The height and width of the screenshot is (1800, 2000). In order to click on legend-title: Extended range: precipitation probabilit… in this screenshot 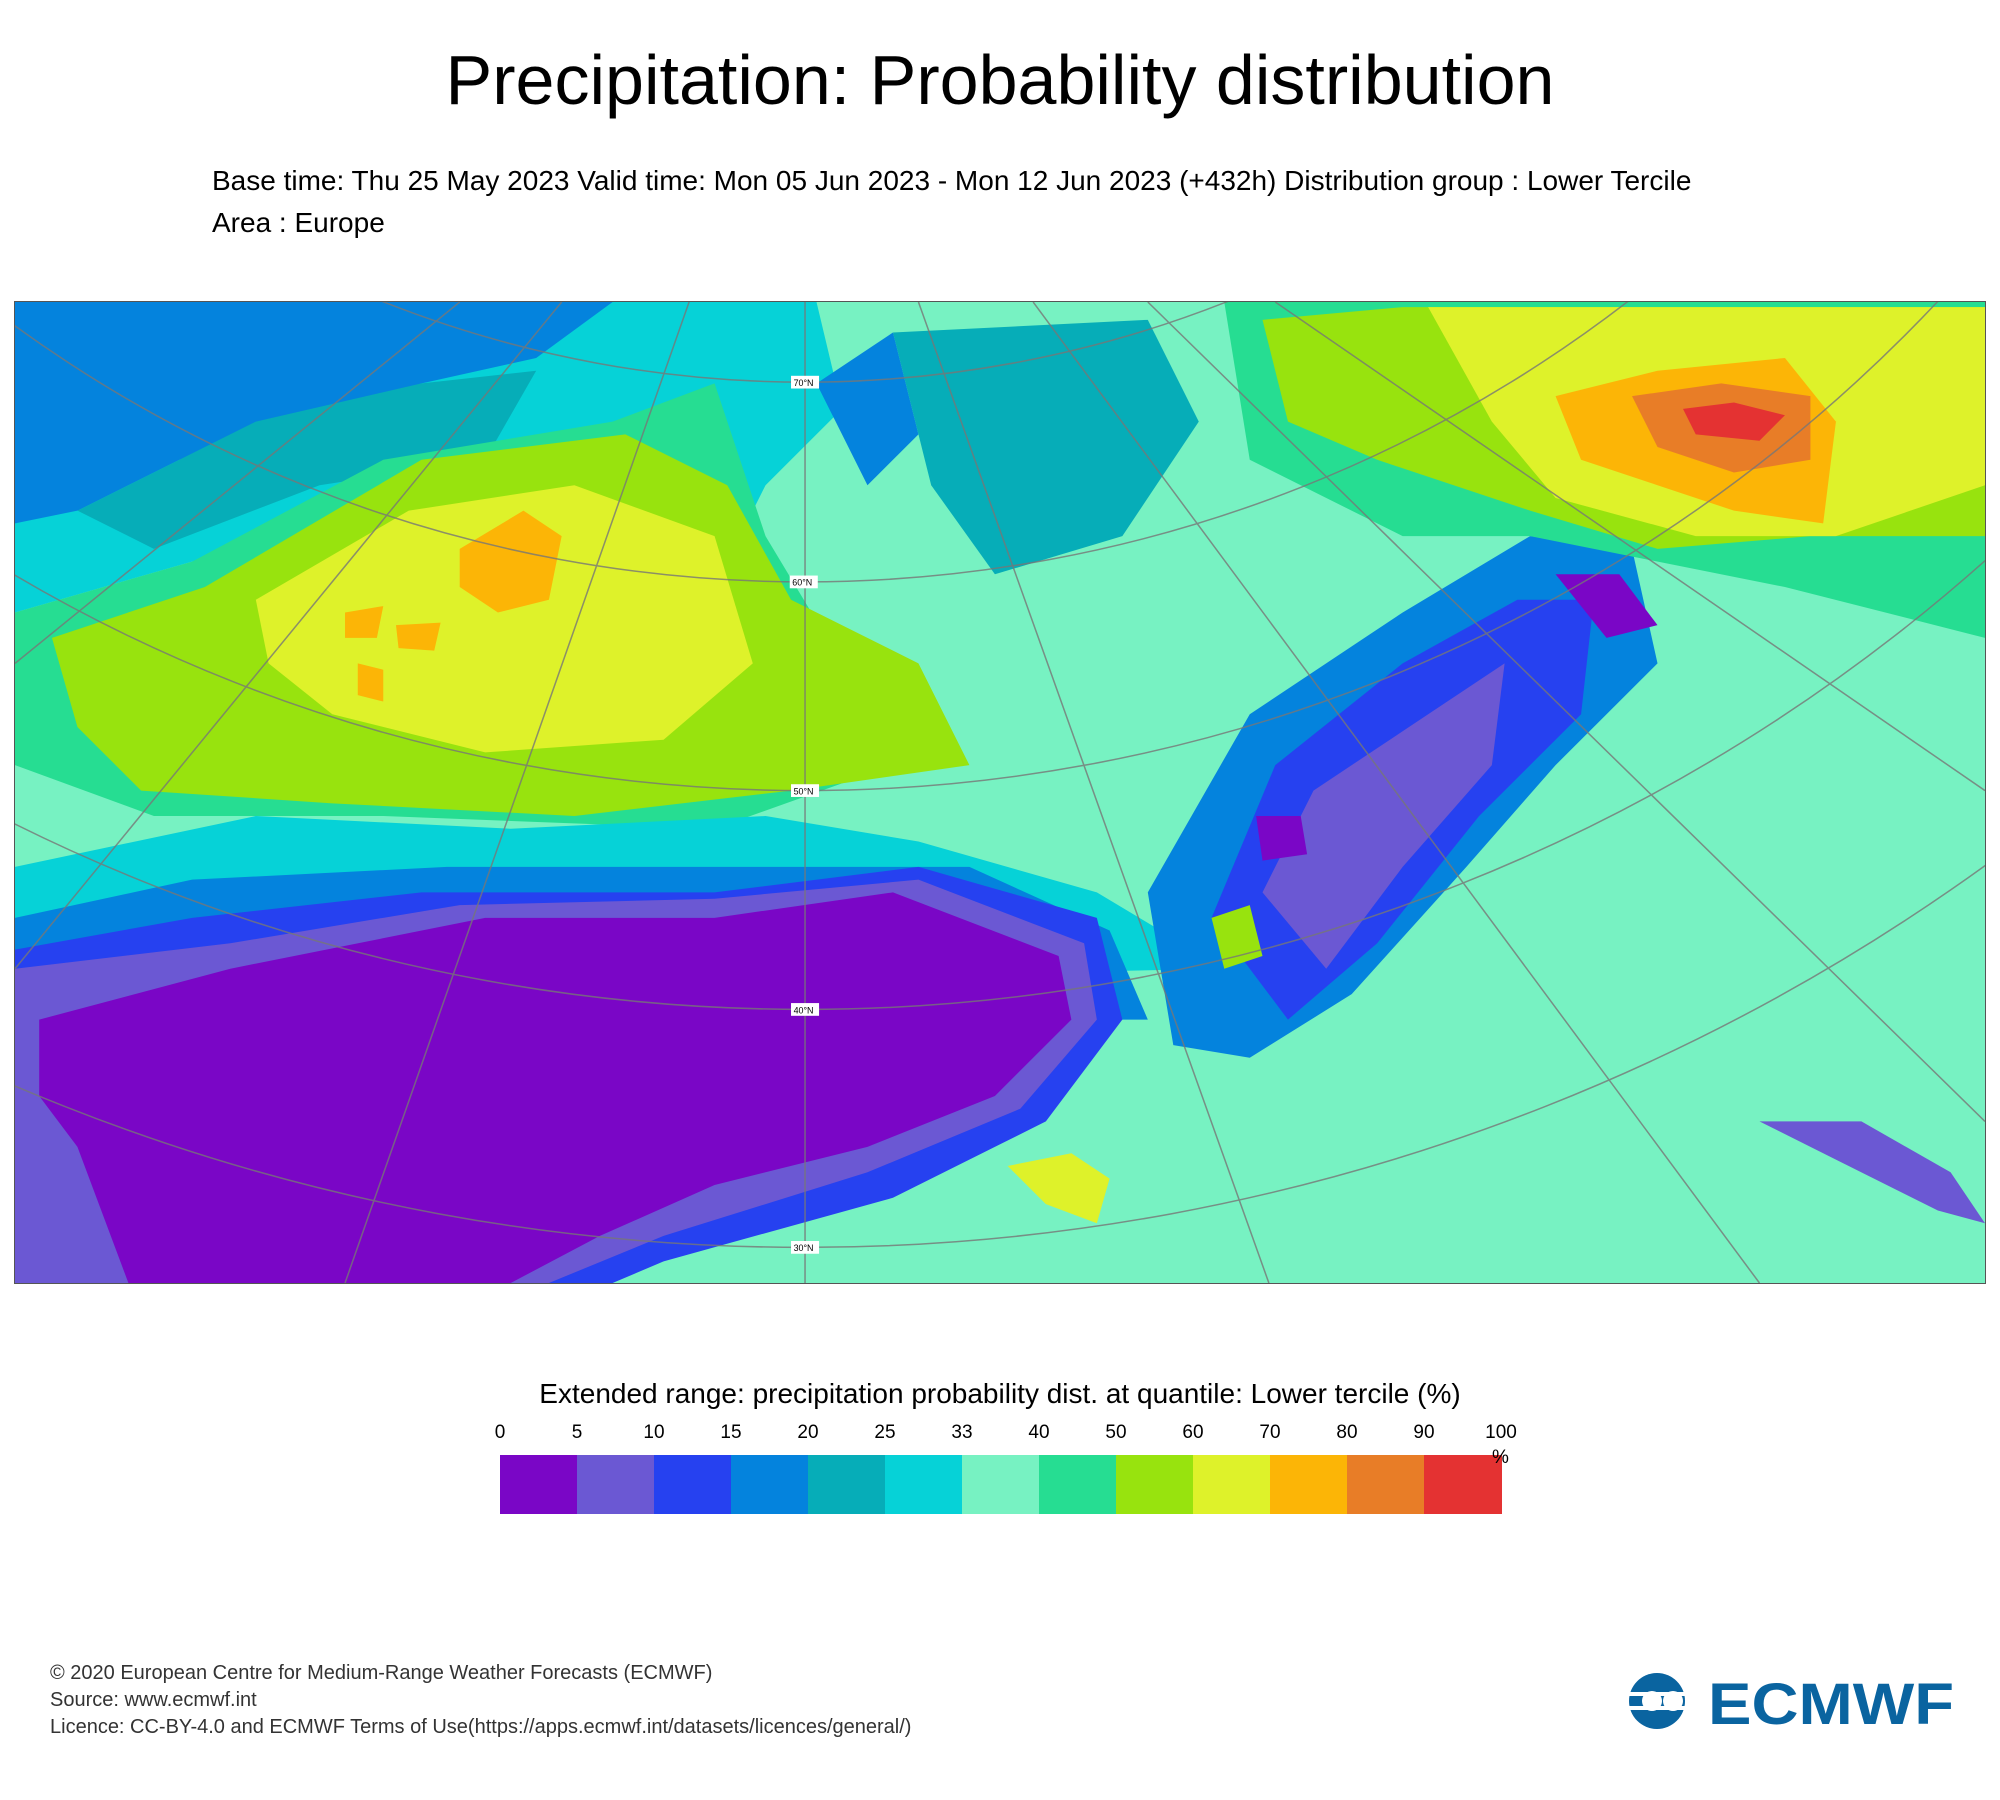, I will do `click(1000, 1393)`.